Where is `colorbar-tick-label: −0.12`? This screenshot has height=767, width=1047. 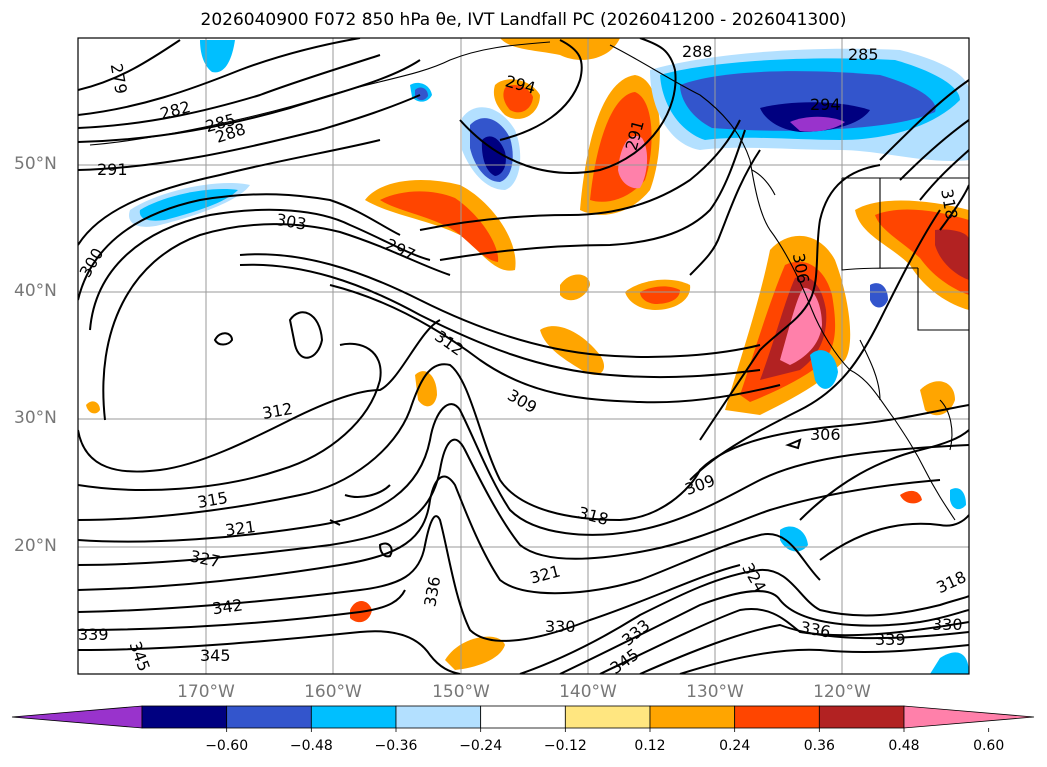 colorbar-tick-label: −0.12 is located at coordinates (565, 746).